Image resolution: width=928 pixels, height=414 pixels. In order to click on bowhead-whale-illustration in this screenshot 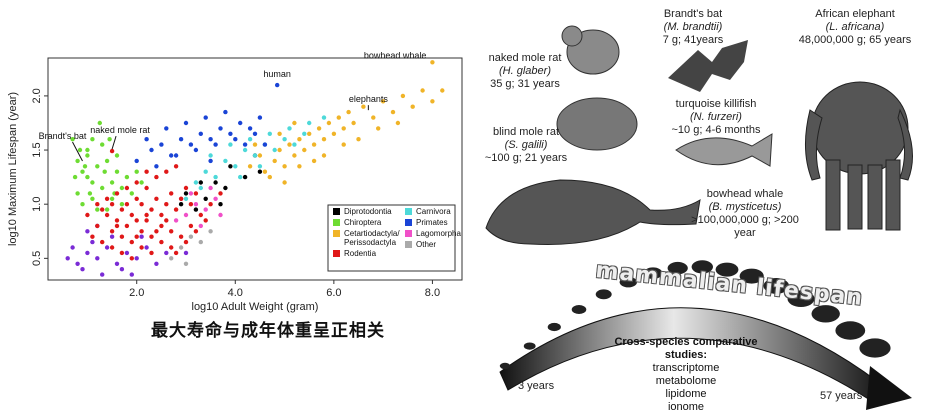, I will do `click(593, 212)`.